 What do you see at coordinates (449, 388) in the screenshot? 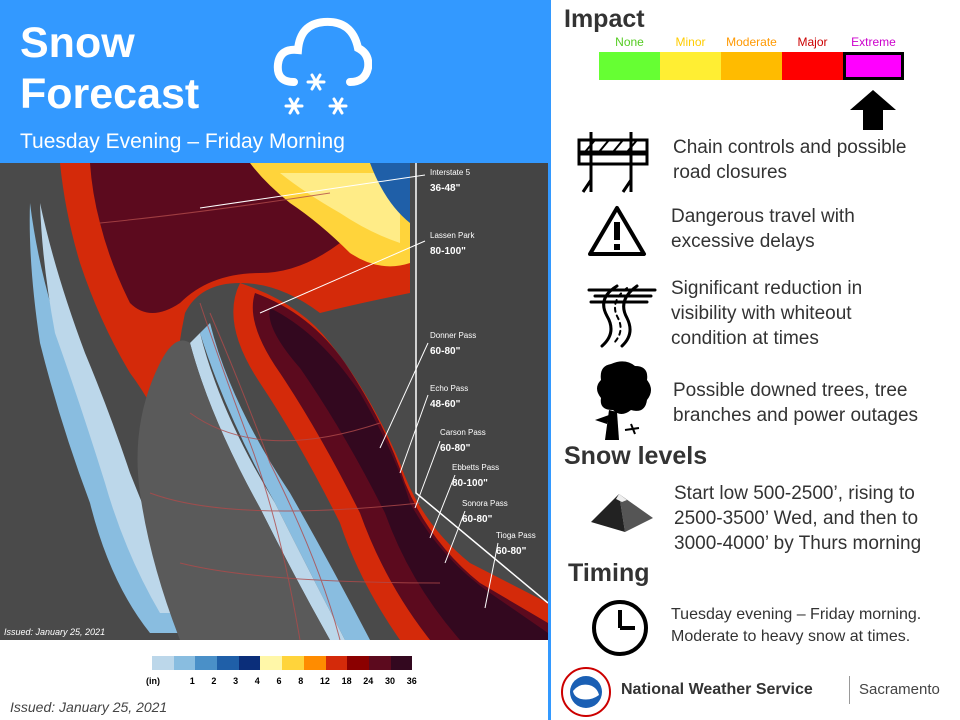
I see `callout-name: Echo Pass` at bounding box center [449, 388].